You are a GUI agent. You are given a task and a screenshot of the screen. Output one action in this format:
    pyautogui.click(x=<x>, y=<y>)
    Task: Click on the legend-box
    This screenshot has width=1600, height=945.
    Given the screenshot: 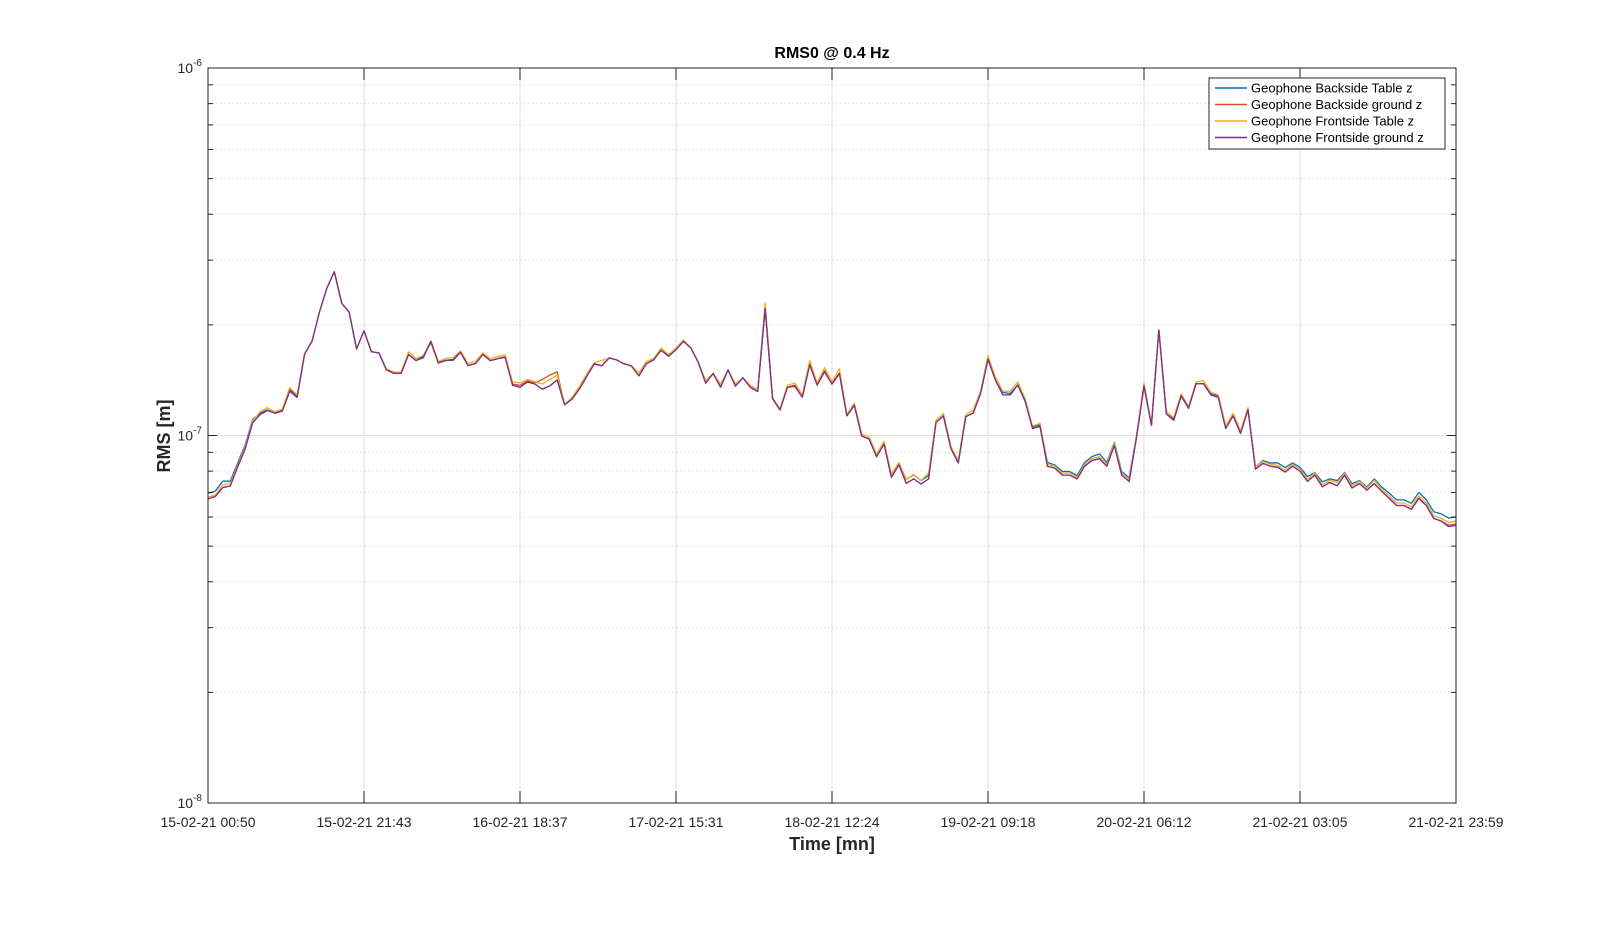 What is the action you would take?
    pyautogui.click(x=1327, y=113)
    